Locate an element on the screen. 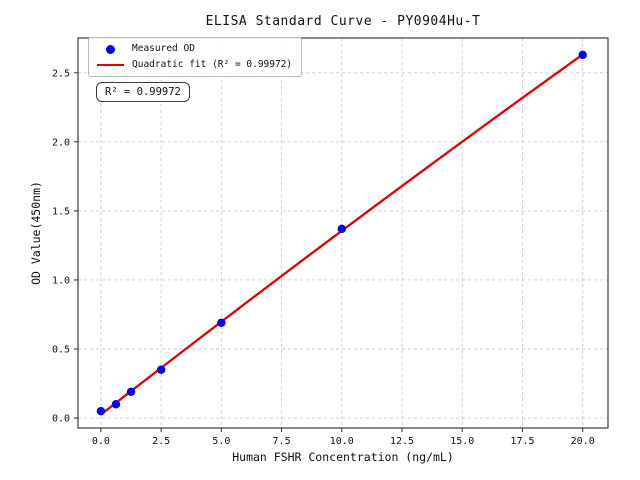 This screenshot has width=640, height=480. chart-title: ELISA Standard Curve - PY0904Hu-T is located at coordinates (343, 21).